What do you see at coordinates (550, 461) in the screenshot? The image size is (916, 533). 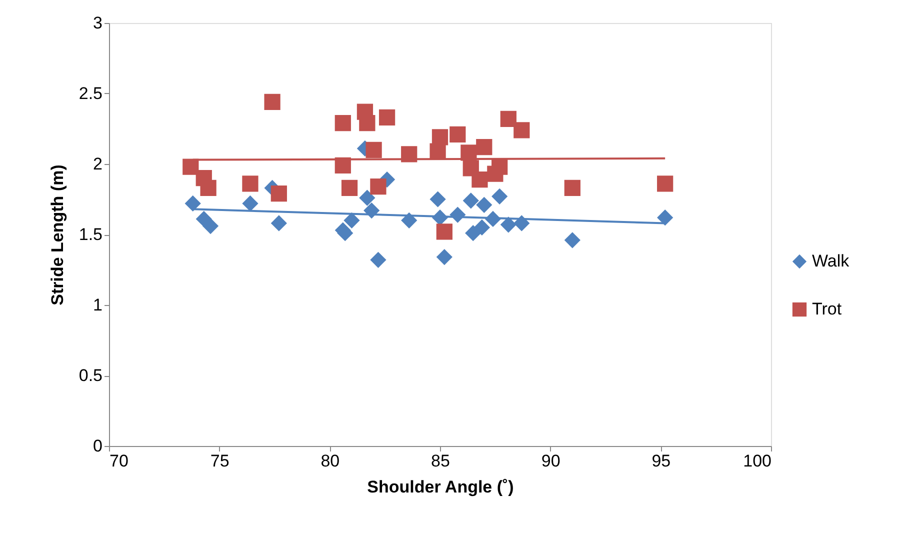 I see `x-tick-label: 90` at bounding box center [550, 461].